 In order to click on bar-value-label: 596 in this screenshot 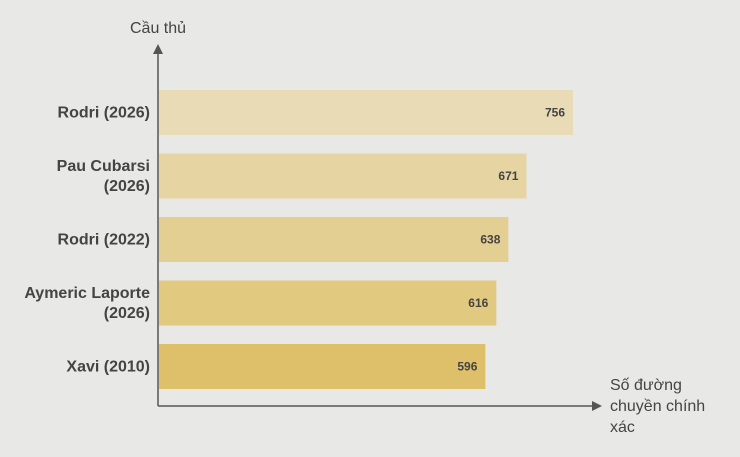, I will do `click(467, 367)`.